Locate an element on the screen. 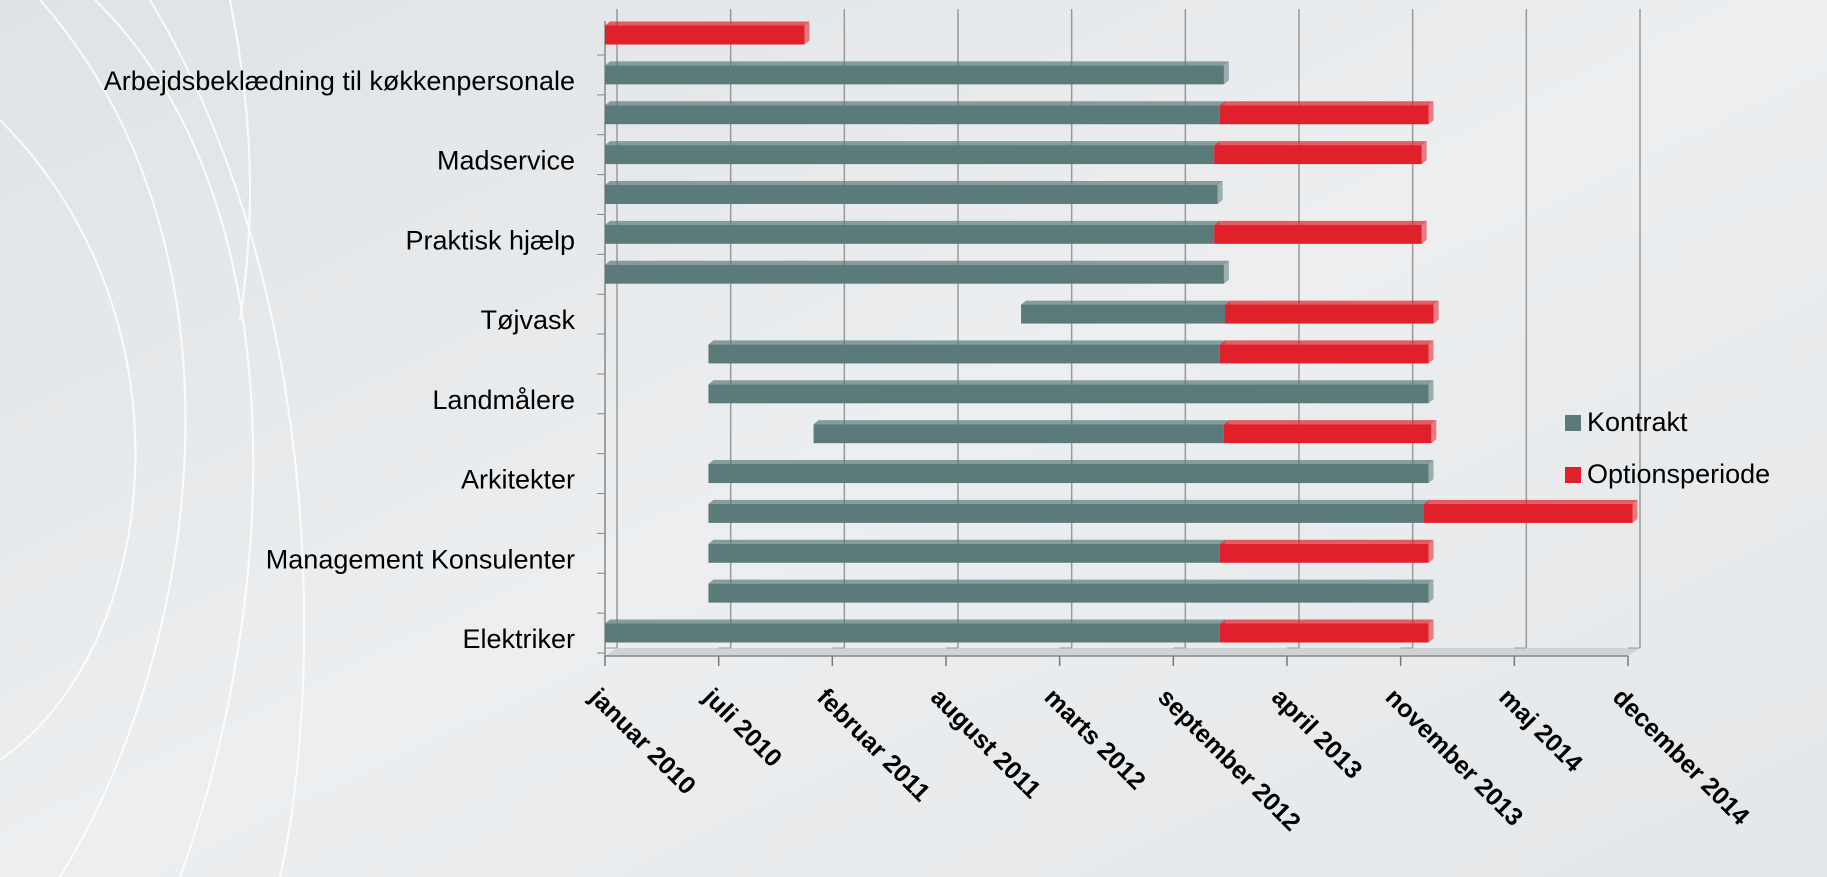  y-tick-label: Landmålere is located at coordinates (503, 400).